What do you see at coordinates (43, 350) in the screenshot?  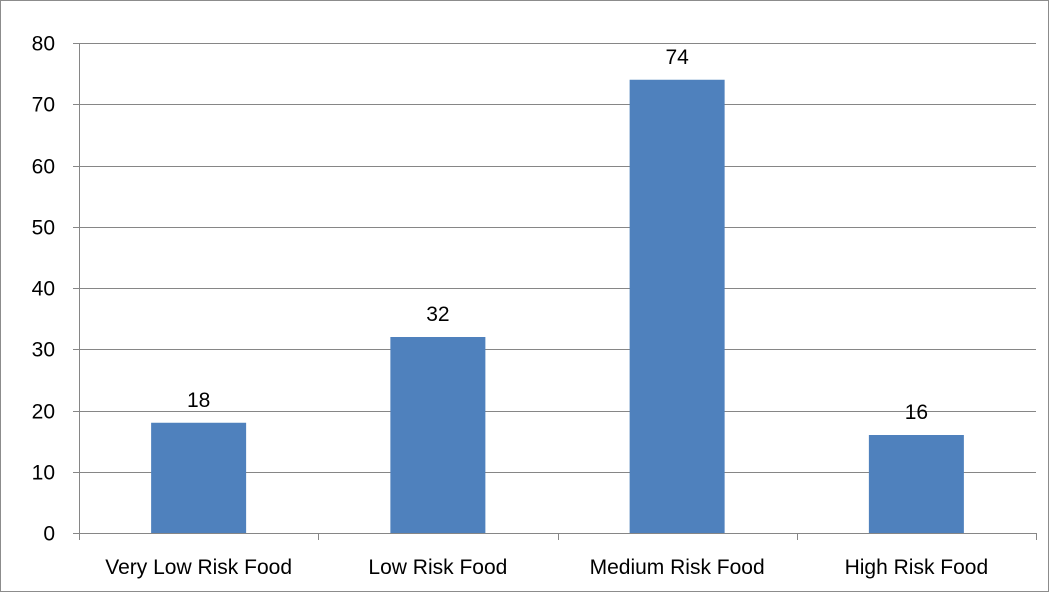 I see `y-tick-label-30: 30` at bounding box center [43, 350].